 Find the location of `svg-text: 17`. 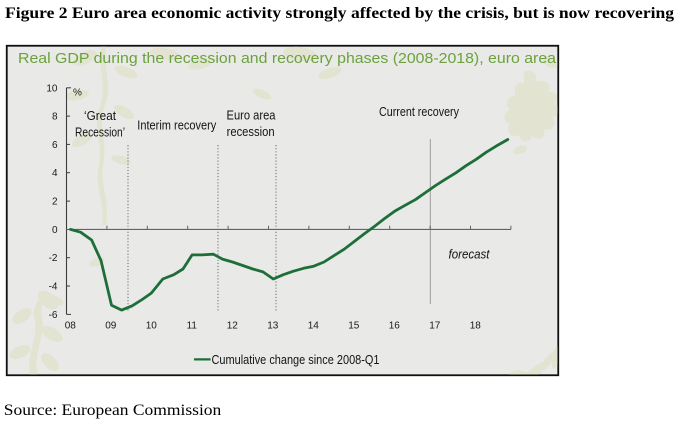

svg-text: 17 is located at coordinates (435, 326).